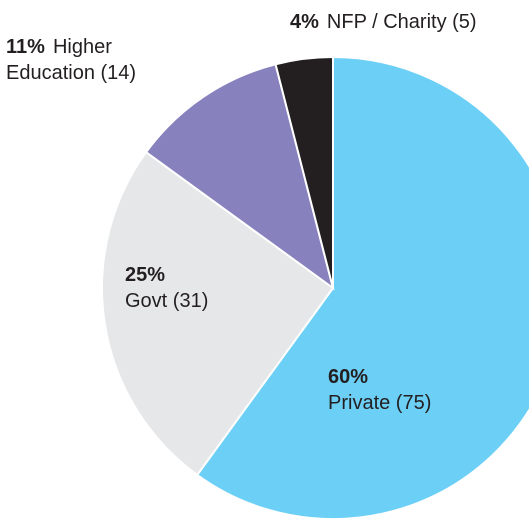  I want to click on category-label: Higher Education (14), so click(71, 60).